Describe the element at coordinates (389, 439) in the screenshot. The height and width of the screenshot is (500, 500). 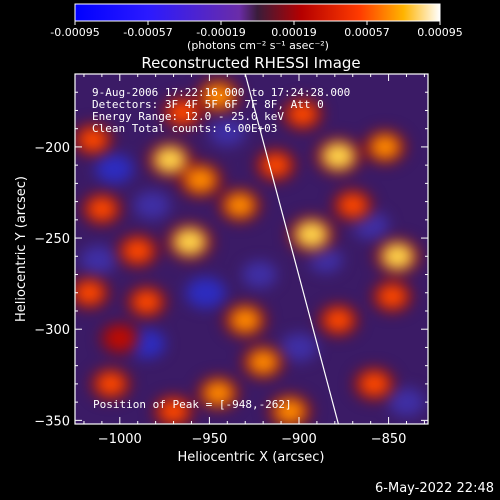
I see `x-tick-label: −850` at that location.